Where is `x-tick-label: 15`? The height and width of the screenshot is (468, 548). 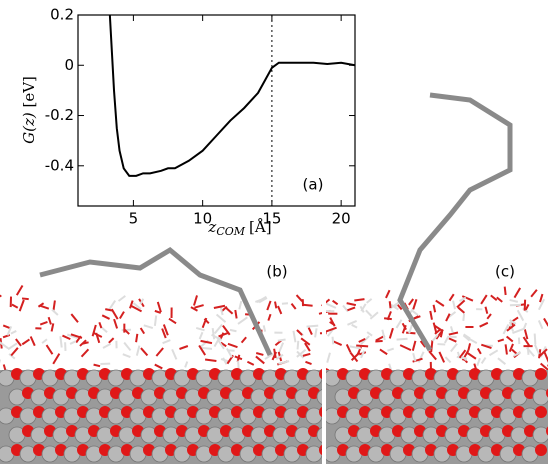 x-tick-label: 15 is located at coordinates (271, 219).